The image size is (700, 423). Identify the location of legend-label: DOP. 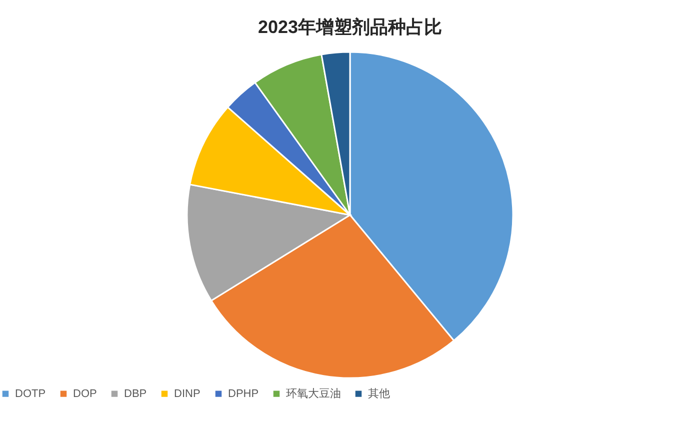
(85, 394).